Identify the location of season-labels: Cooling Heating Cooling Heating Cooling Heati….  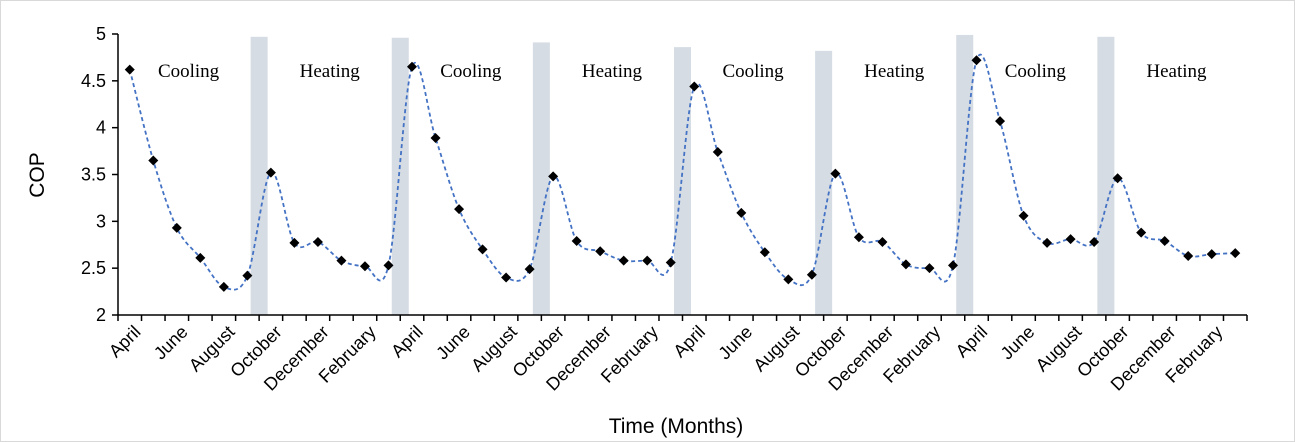
(682, 71).